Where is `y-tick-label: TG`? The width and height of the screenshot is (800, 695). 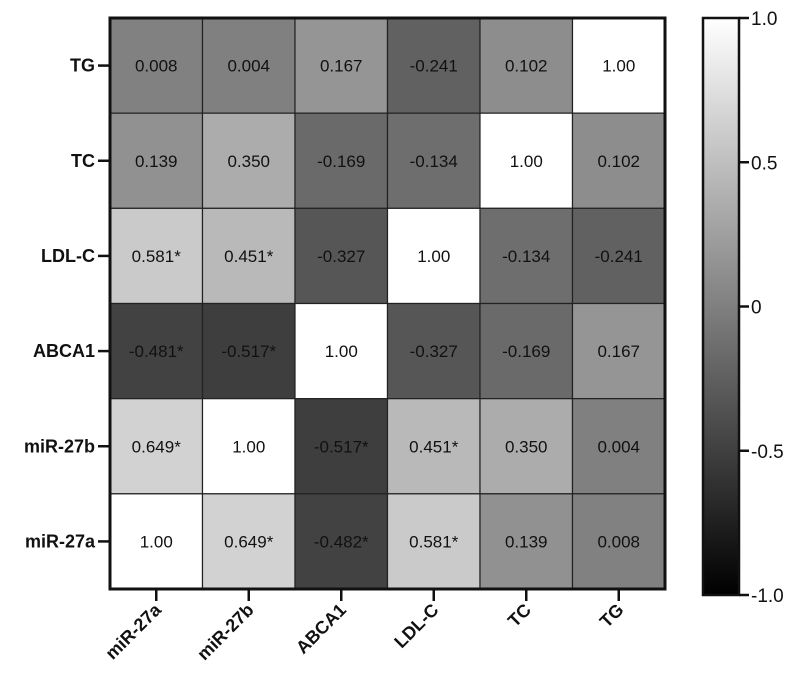 y-tick-label: TG is located at coordinates (82, 66).